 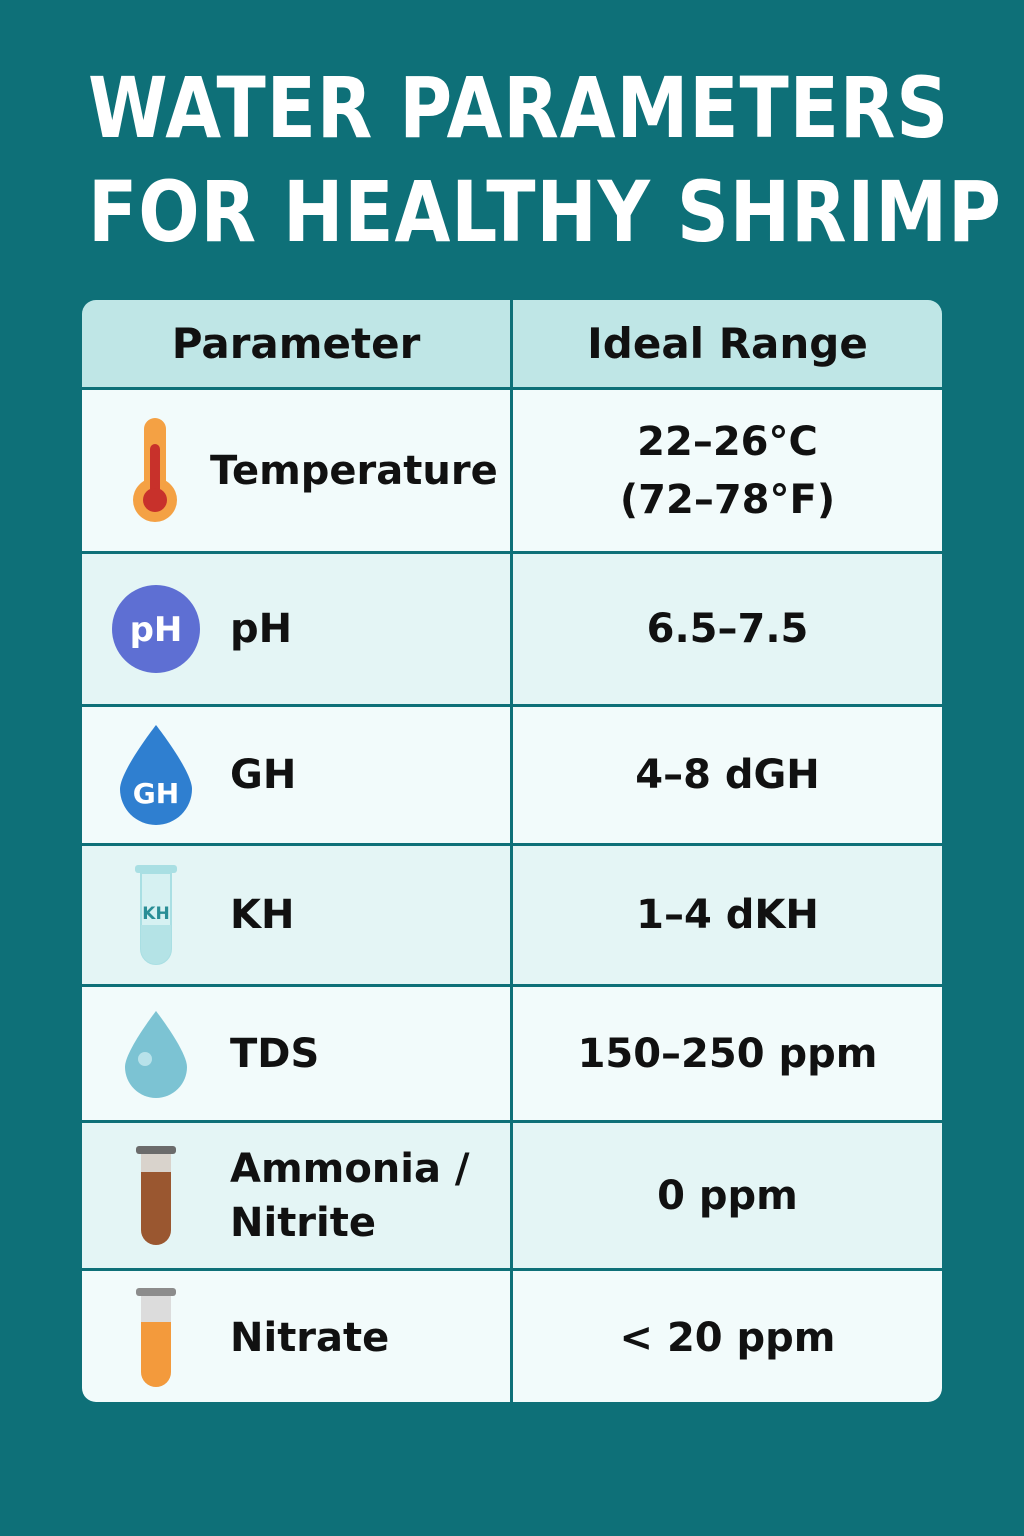 What do you see at coordinates (545, 160) in the screenshot?
I see `page-title: WATER PARAMETERS FOR HEALTHY SHRIMP` at bounding box center [545, 160].